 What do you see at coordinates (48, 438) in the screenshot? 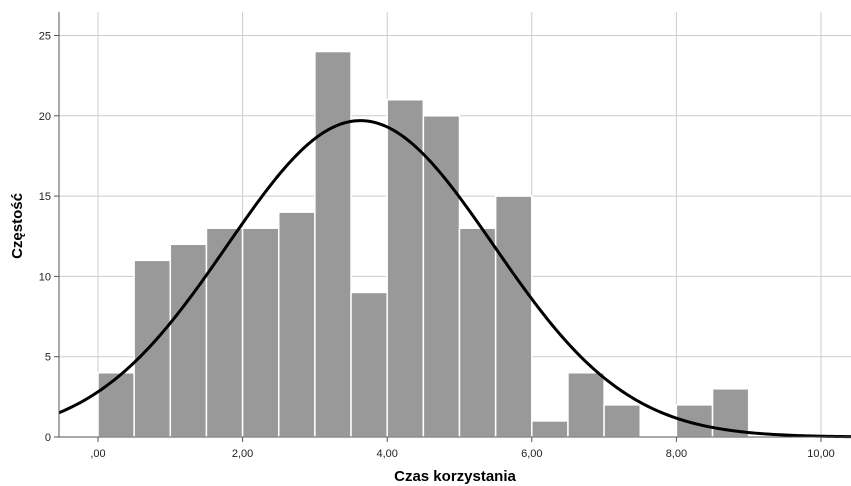
I see `y-tick-label: 0` at bounding box center [48, 438].